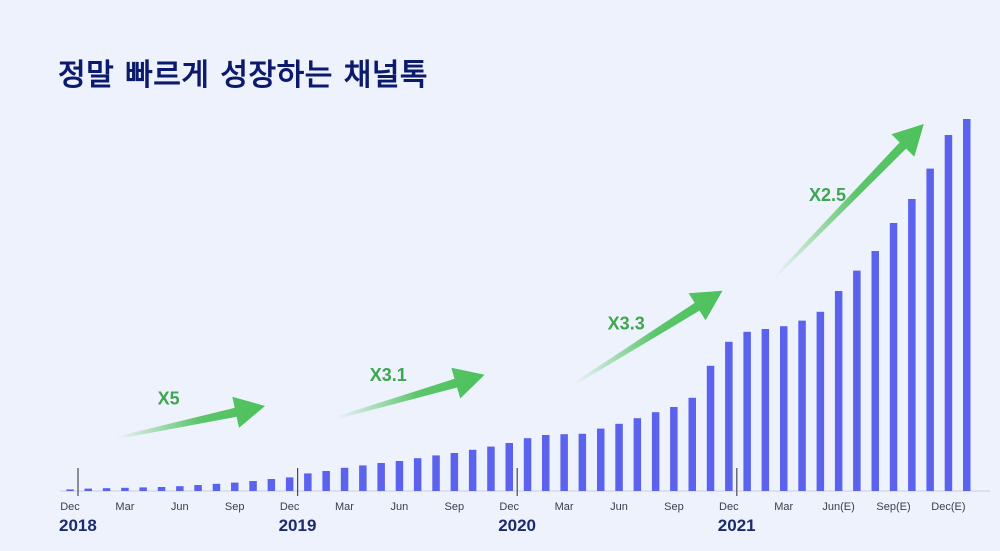 The height and width of the screenshot is (551, 1000). What do you see at coordinates (827, 195) in the screenshot?
I see `growth-multiplier-label: X2.5` at bounding box center [827, 195].